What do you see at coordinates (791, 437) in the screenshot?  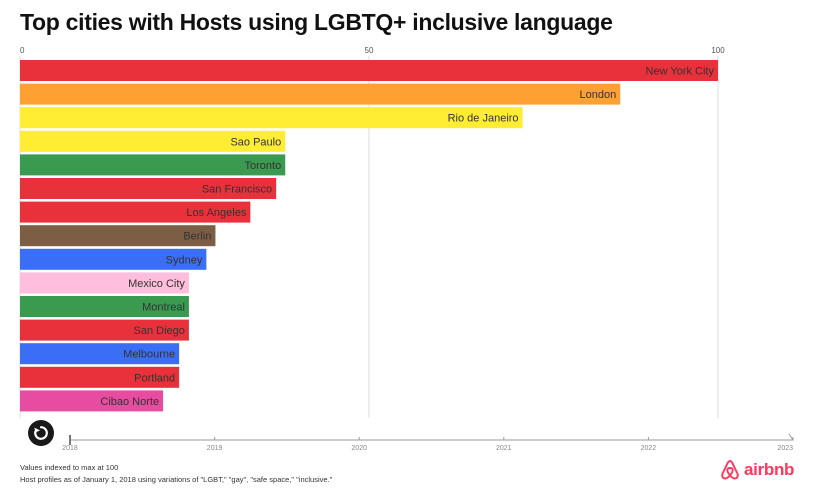 I see `timeline-end-marker` at bounding box center [791, 437].